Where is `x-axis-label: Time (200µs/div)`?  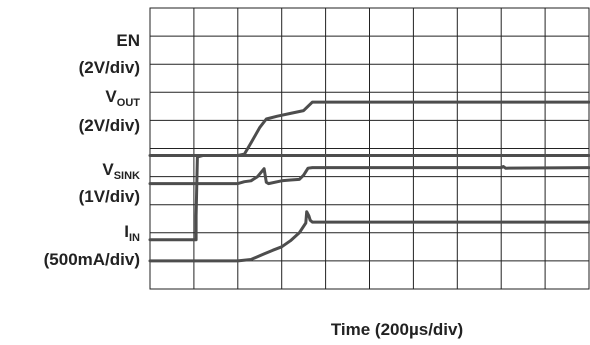 x-axis-label: Time (200µs/div) is located at coordinates (397, 329).